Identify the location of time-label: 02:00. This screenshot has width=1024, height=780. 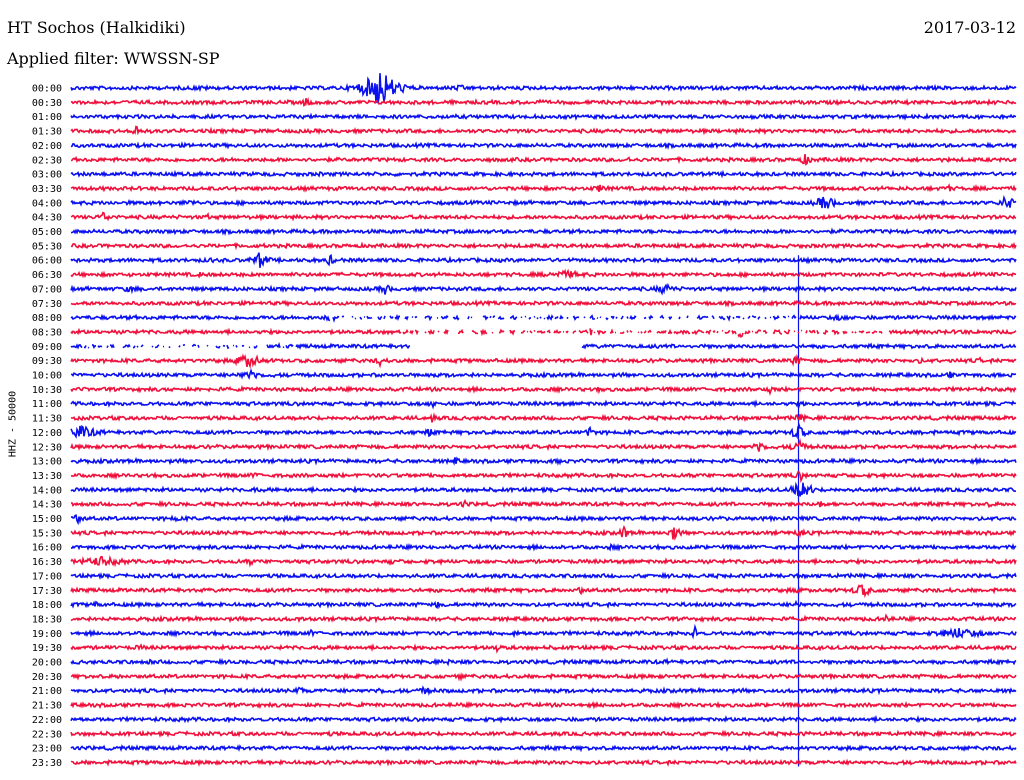
(47, 146).